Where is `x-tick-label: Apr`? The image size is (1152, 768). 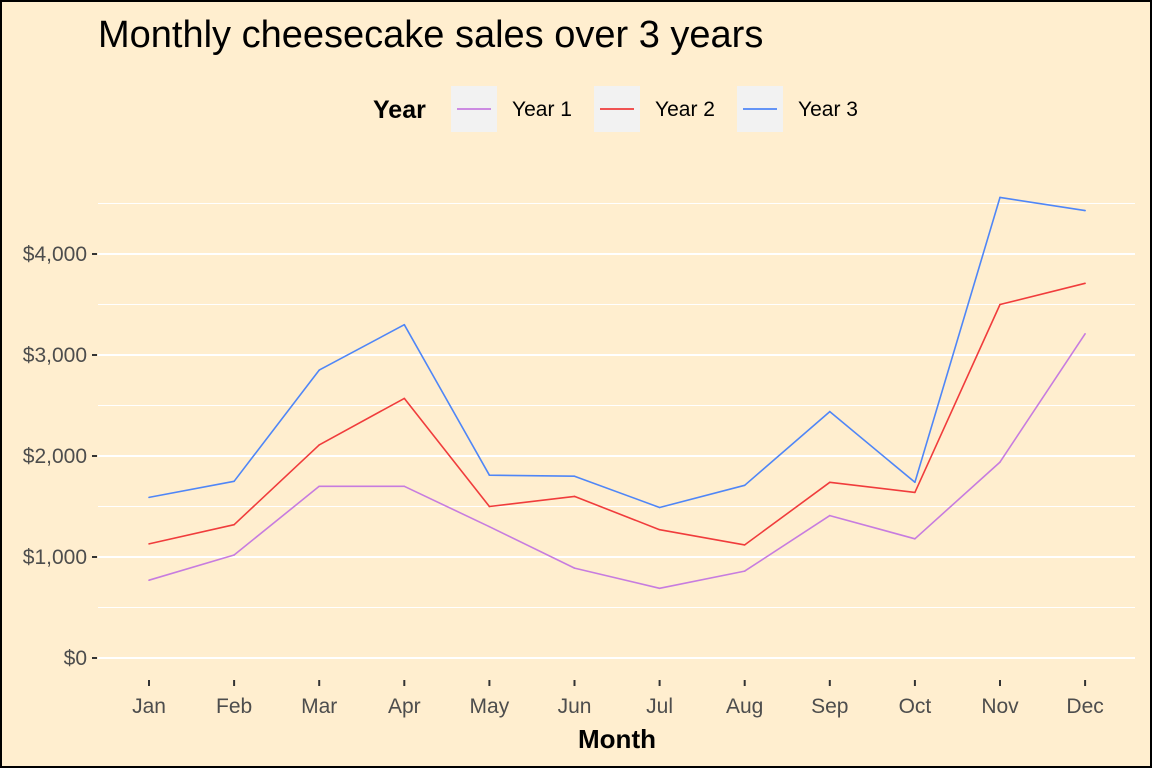
x-tick-label: Apr is located at coordinates (404, 706).